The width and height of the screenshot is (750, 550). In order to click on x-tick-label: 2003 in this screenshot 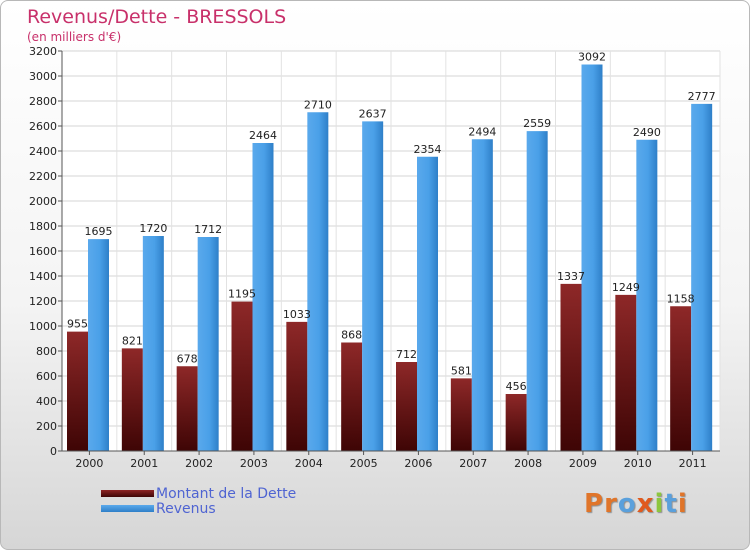, I will do `click(254, 463)`.